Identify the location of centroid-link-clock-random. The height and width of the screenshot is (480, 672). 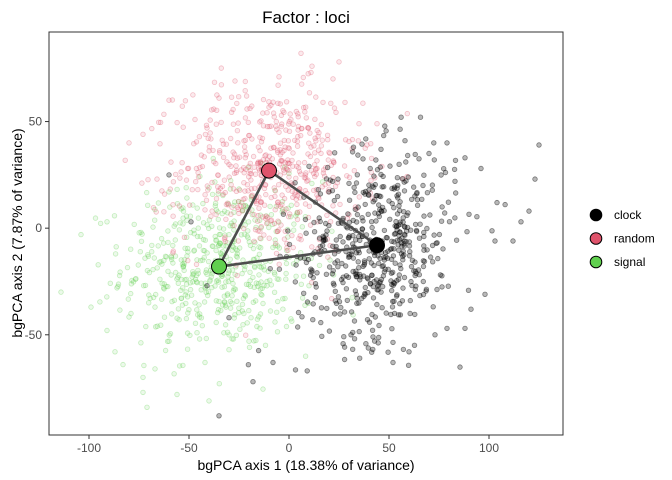
(323, 208).